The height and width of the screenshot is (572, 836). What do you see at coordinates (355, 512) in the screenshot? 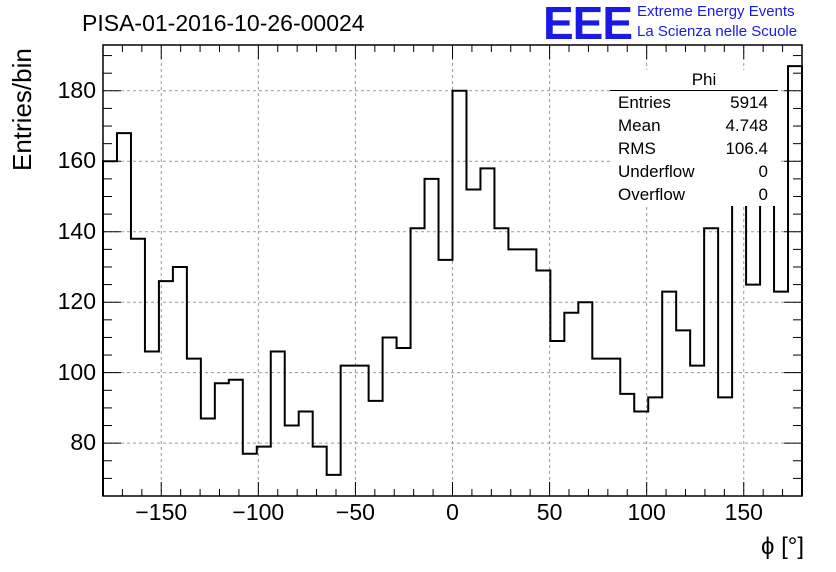
I see `x-tick-label: −50` at bounding box center [355, 512].